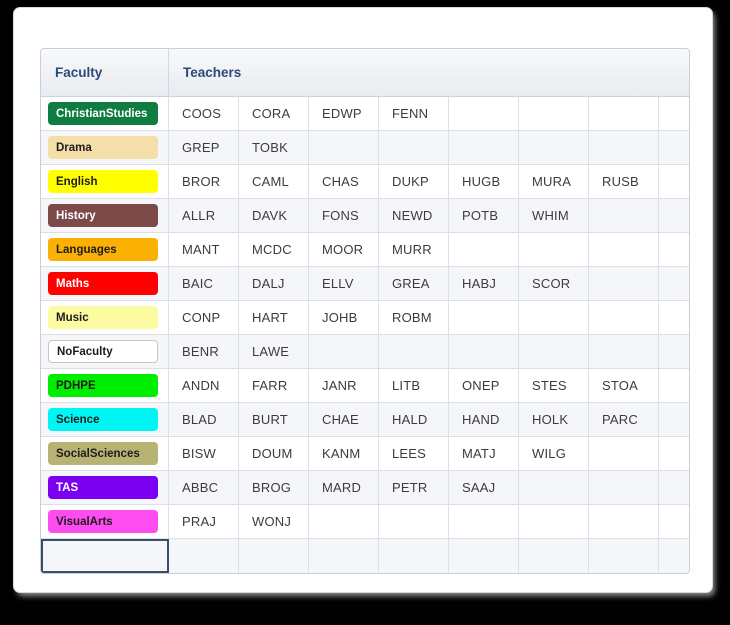 The height and width of the screenshot is (625, 730). What do you see at coordinates (414, 182) in the screenshot?
I see `teacher-cell: DUKP` at bounding box center [414, 182].